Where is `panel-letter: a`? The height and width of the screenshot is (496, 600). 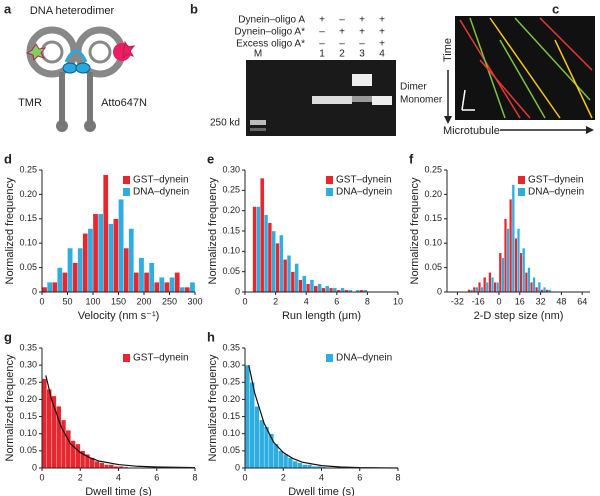
panel-letter: a is located at coordinates (8, 8).